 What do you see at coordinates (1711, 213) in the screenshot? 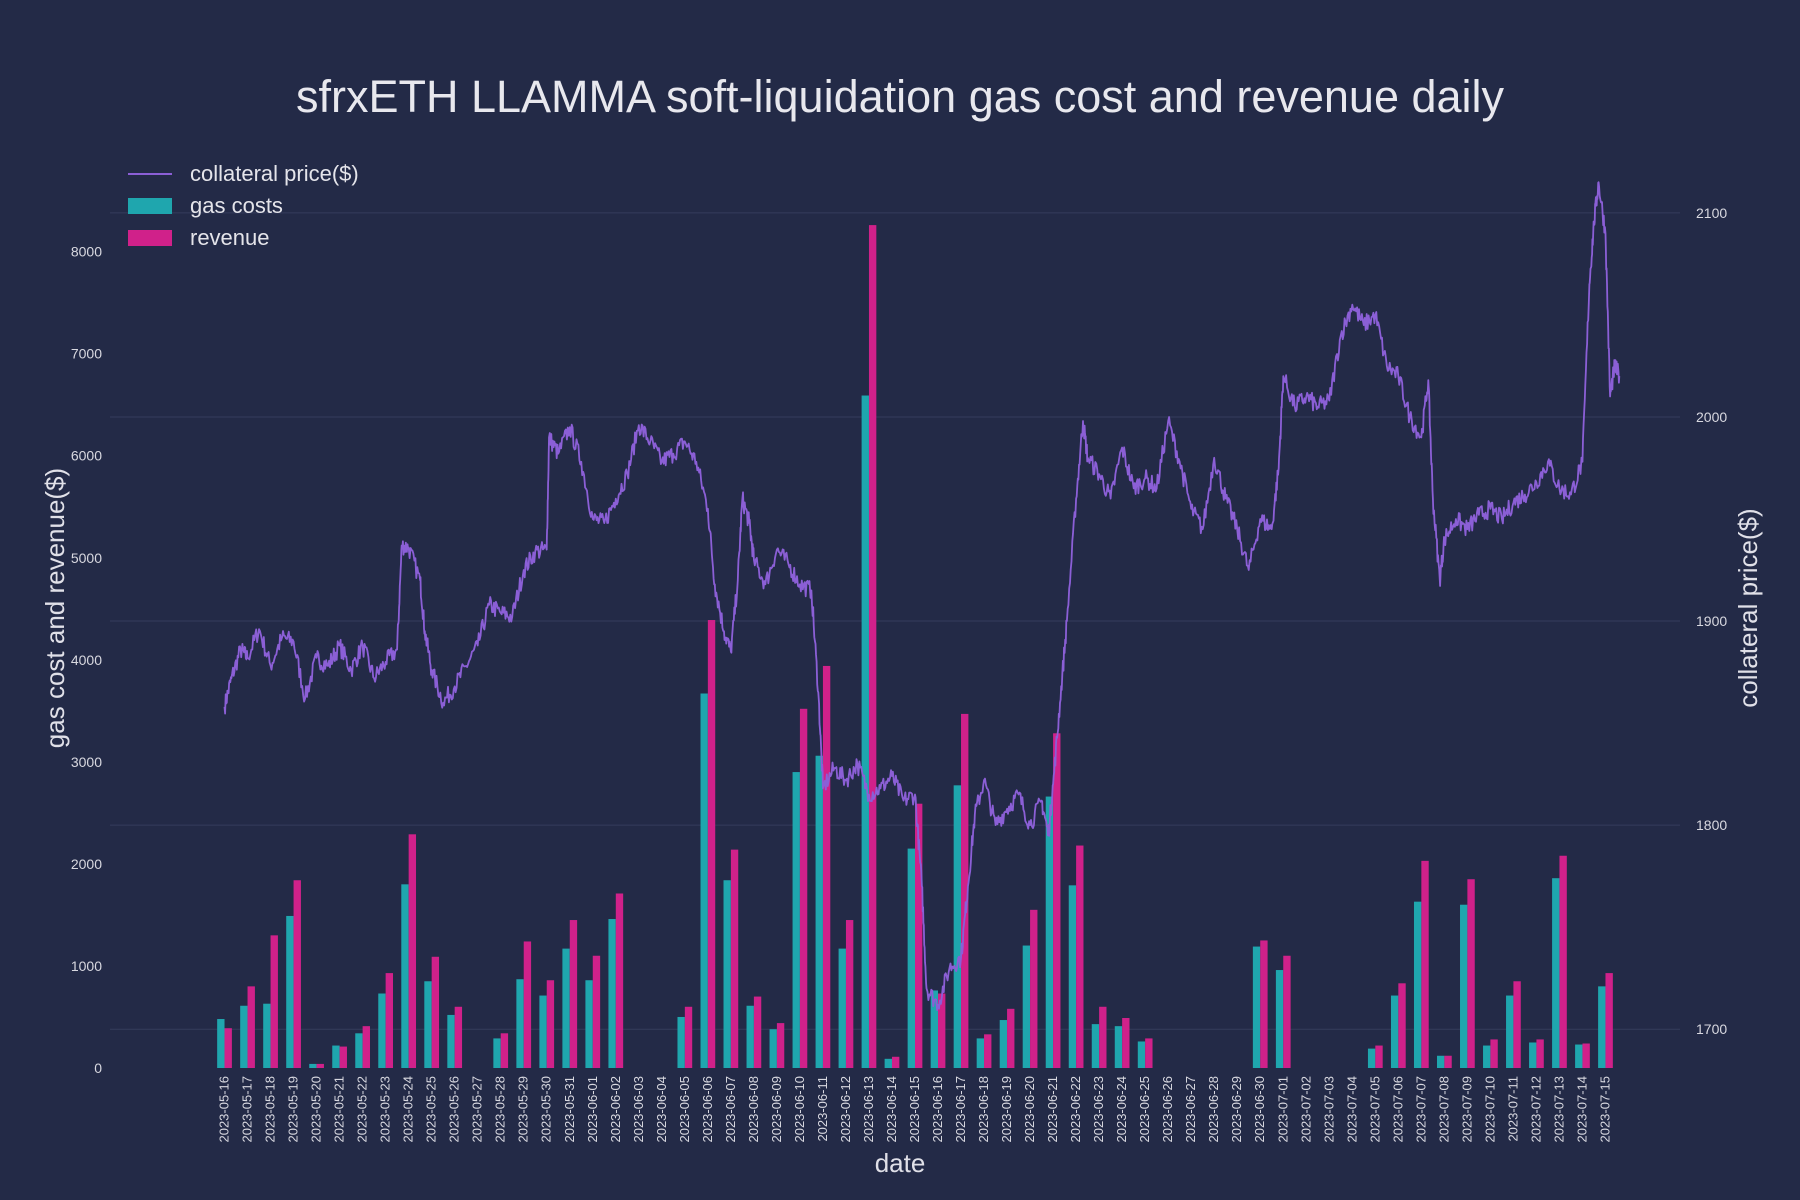
I see `y2-tick-label: 2100` at bounding box center [1711, 213].